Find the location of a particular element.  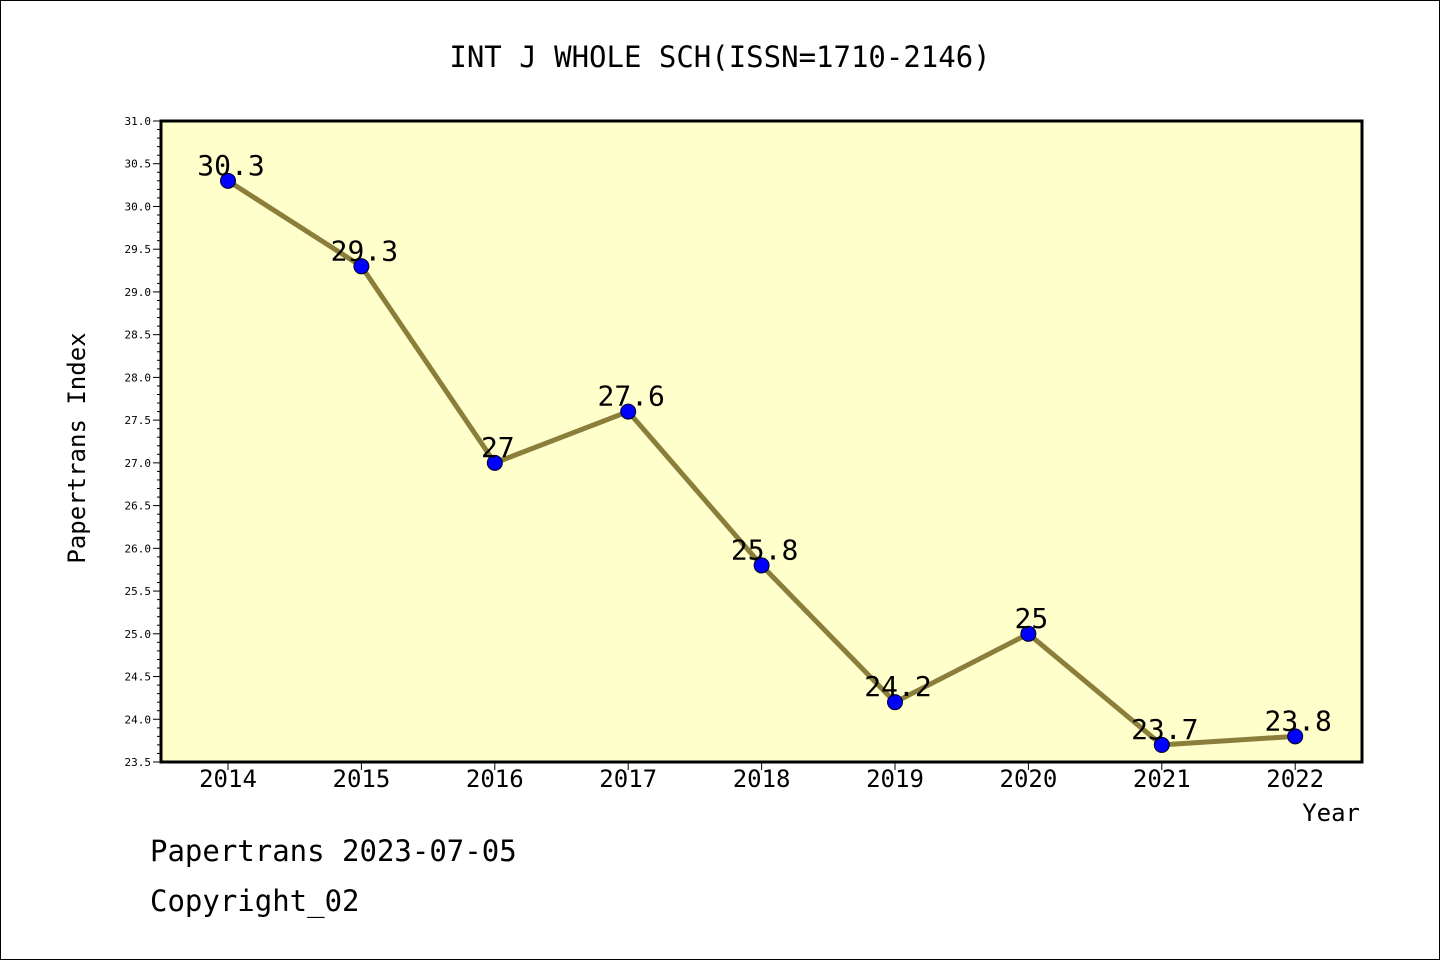

x-tick-label: 2016 is located at coordinates (495, 779).